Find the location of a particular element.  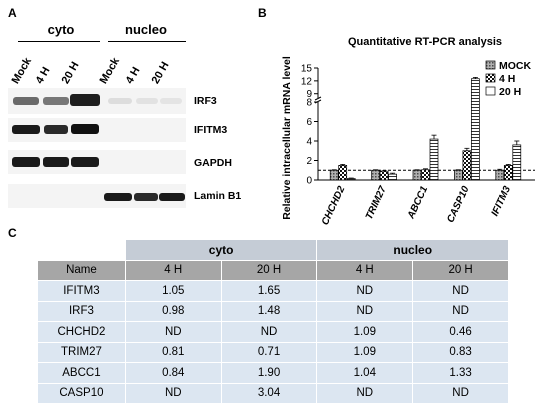

group-nucleo-line is located at coordinates (147, 41).